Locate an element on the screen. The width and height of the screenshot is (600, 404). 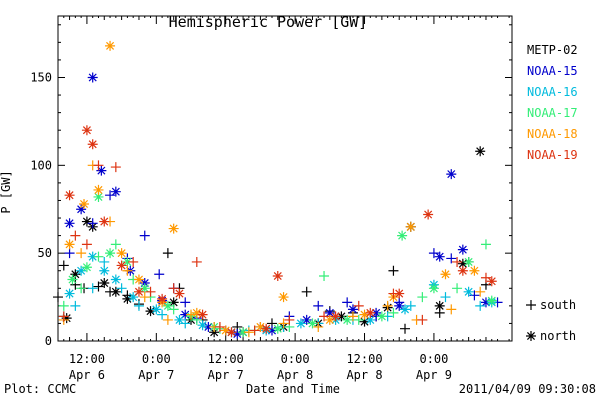
footer-timestamp: 2011/04/09 09:30:08 is located at coordinates (527, 389).